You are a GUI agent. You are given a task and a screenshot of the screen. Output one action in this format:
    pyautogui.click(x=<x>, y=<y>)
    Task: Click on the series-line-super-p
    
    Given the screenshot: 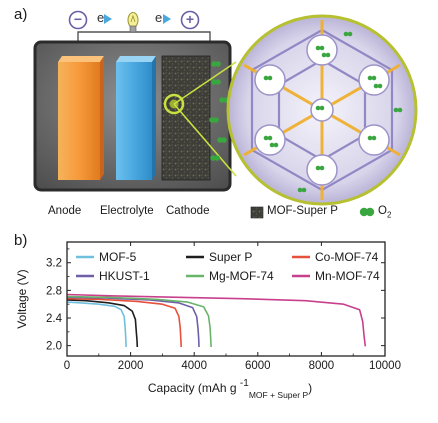 What is the action you would take?
    pyautogui.click(x=102, y=323)
    